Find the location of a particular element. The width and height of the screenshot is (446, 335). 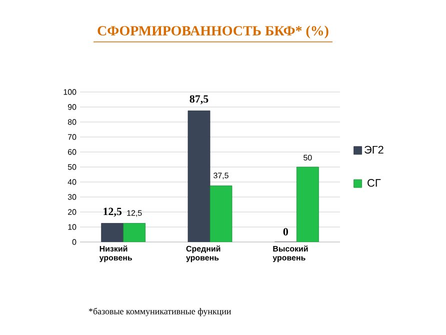

data-label: 87,5 is located at coordinates (199, 99).